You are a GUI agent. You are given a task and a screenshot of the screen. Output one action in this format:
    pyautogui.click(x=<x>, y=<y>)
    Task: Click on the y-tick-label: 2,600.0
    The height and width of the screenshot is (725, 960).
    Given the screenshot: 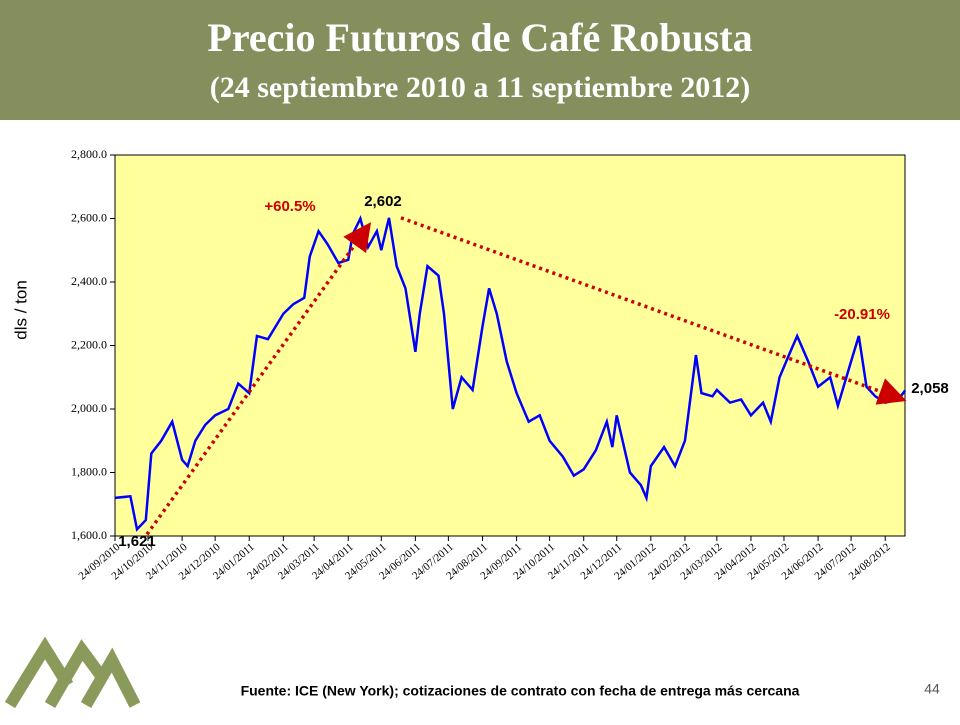 What is the action you would take?
    pyautogui.click(x=89, y=217)
    